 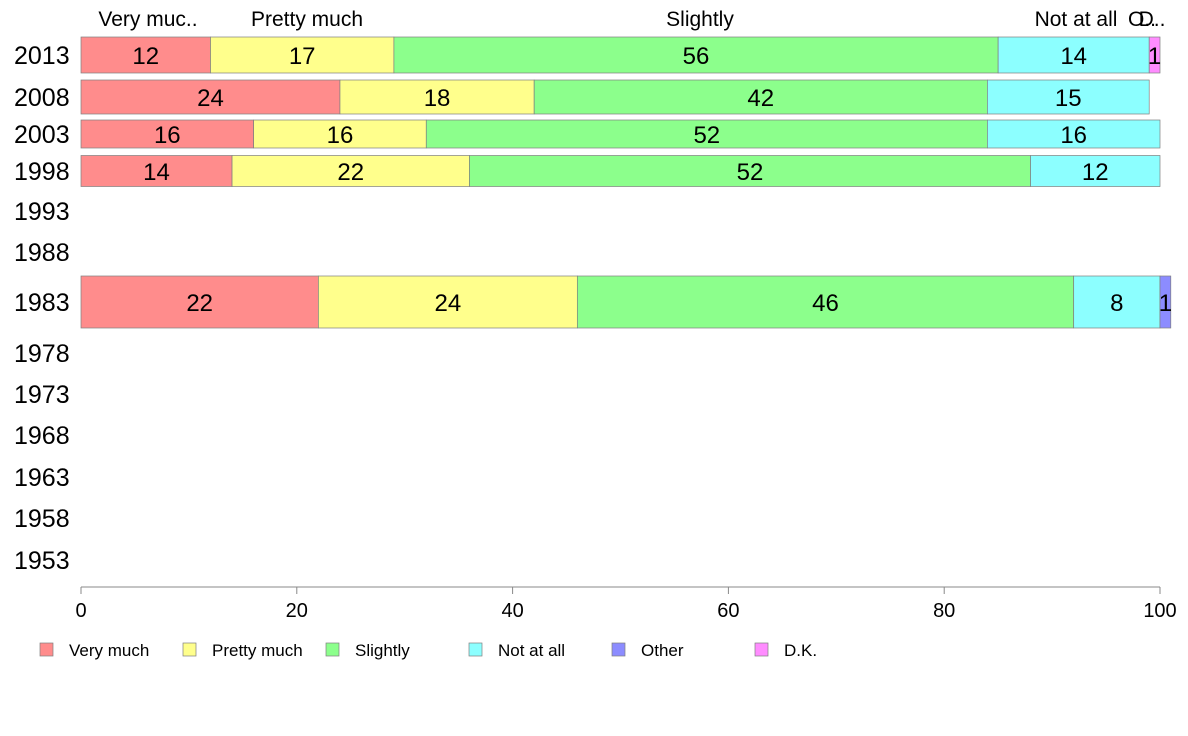 I want to click on x-tick-label-60: 60, so click(x=728, y=611).